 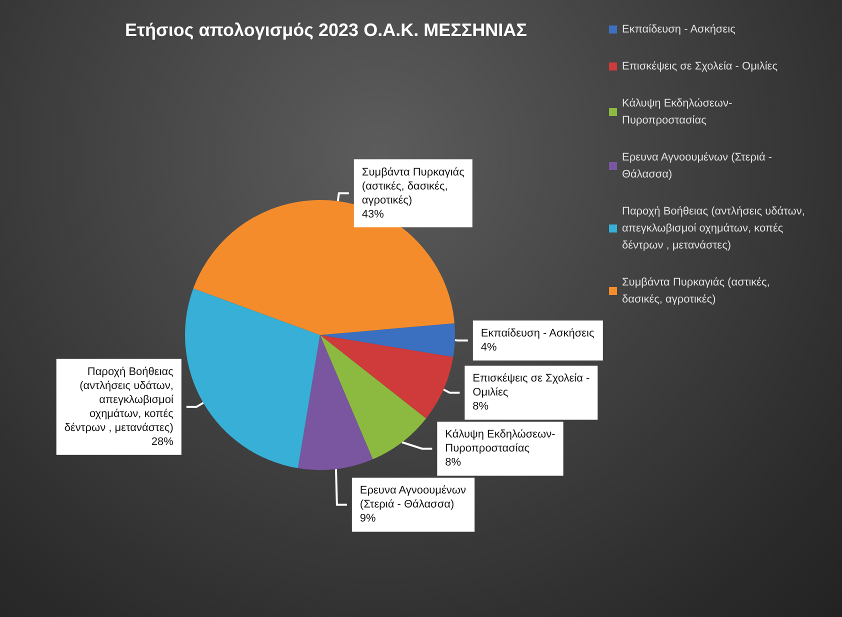 What do you see at coordinates (119, 400) in the screenshot?
I see `slice-label: Παροχή Βοήθειας (αντλήσεις υδάτων, απεγκλωβισμοί οχημάτων, κοπές δέντρων , μετανάστες)` at bounding box center [119, 400].